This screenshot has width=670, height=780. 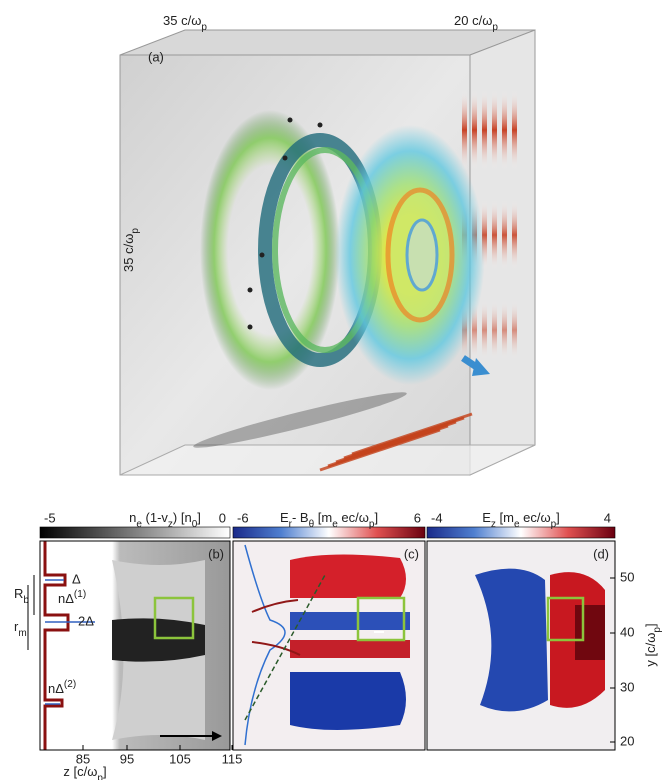 I want to click on box-top, so click(x=327, y=42).